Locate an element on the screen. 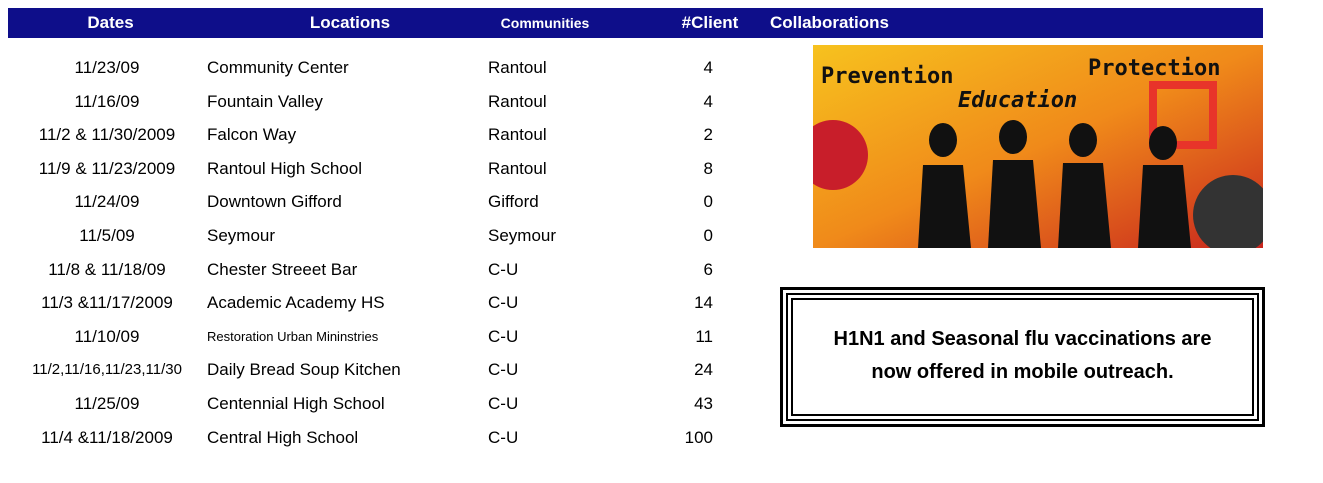  date-cell: 11/23/09 is located at coordinates (107, 67).